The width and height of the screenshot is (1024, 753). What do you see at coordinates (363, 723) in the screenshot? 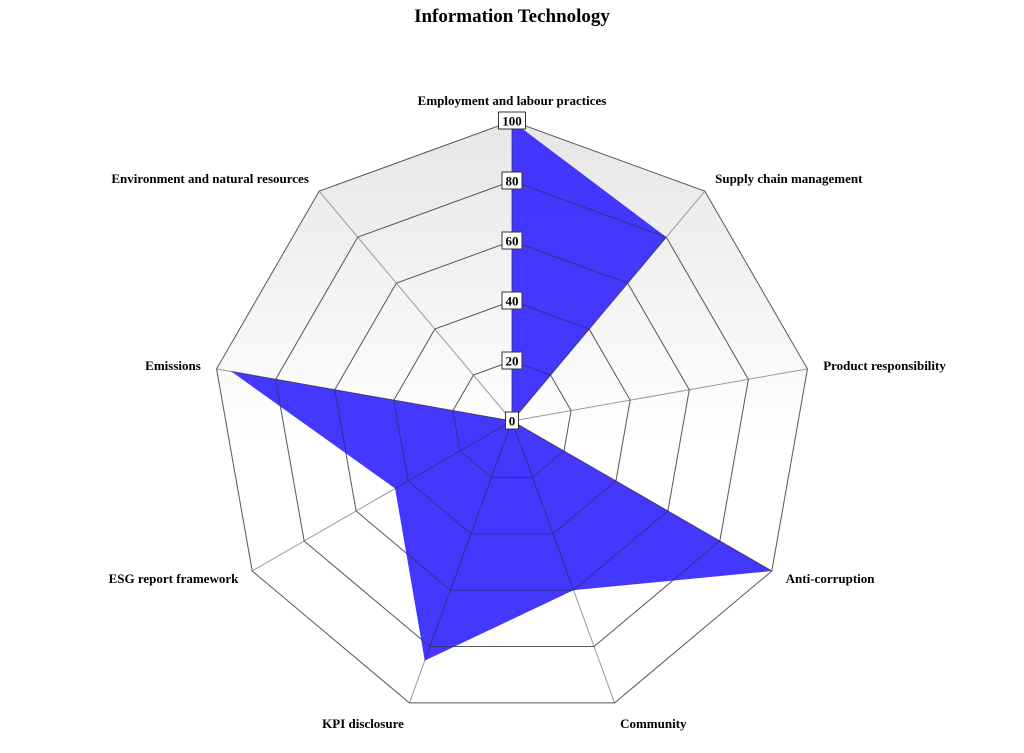
I see `axis-label-6: KPI disclosure` at bounding box center [363, 723].